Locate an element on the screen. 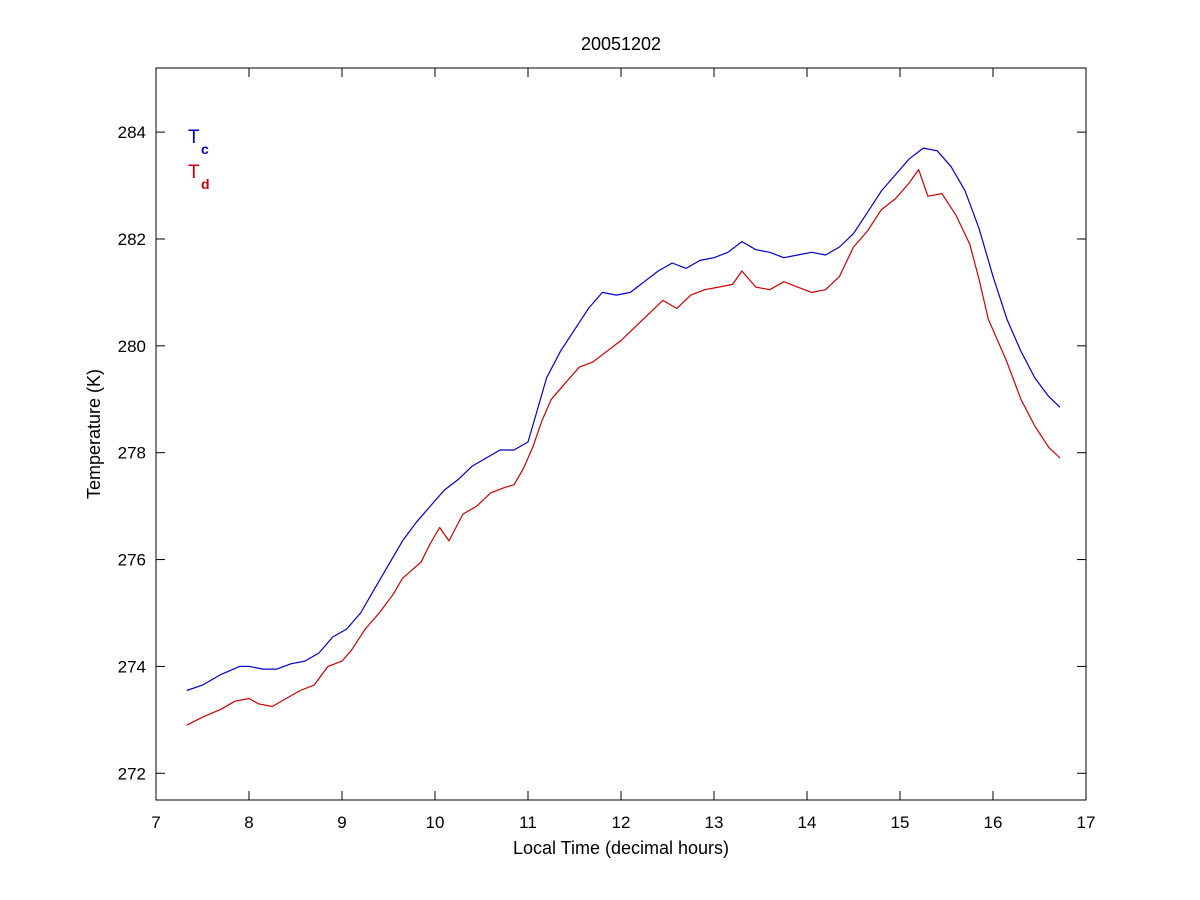  x-tick-label: 12 is located at coordinates (621, 822).